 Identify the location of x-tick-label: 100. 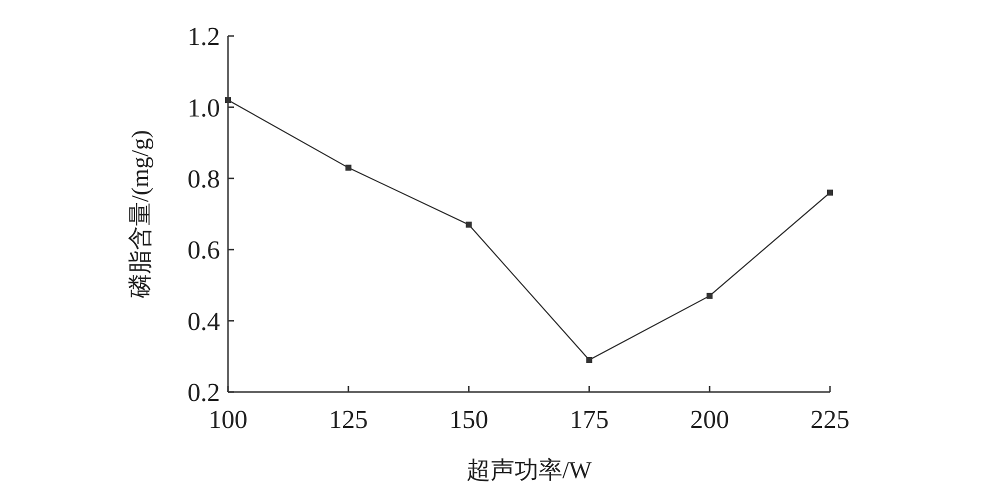
(228, 419).